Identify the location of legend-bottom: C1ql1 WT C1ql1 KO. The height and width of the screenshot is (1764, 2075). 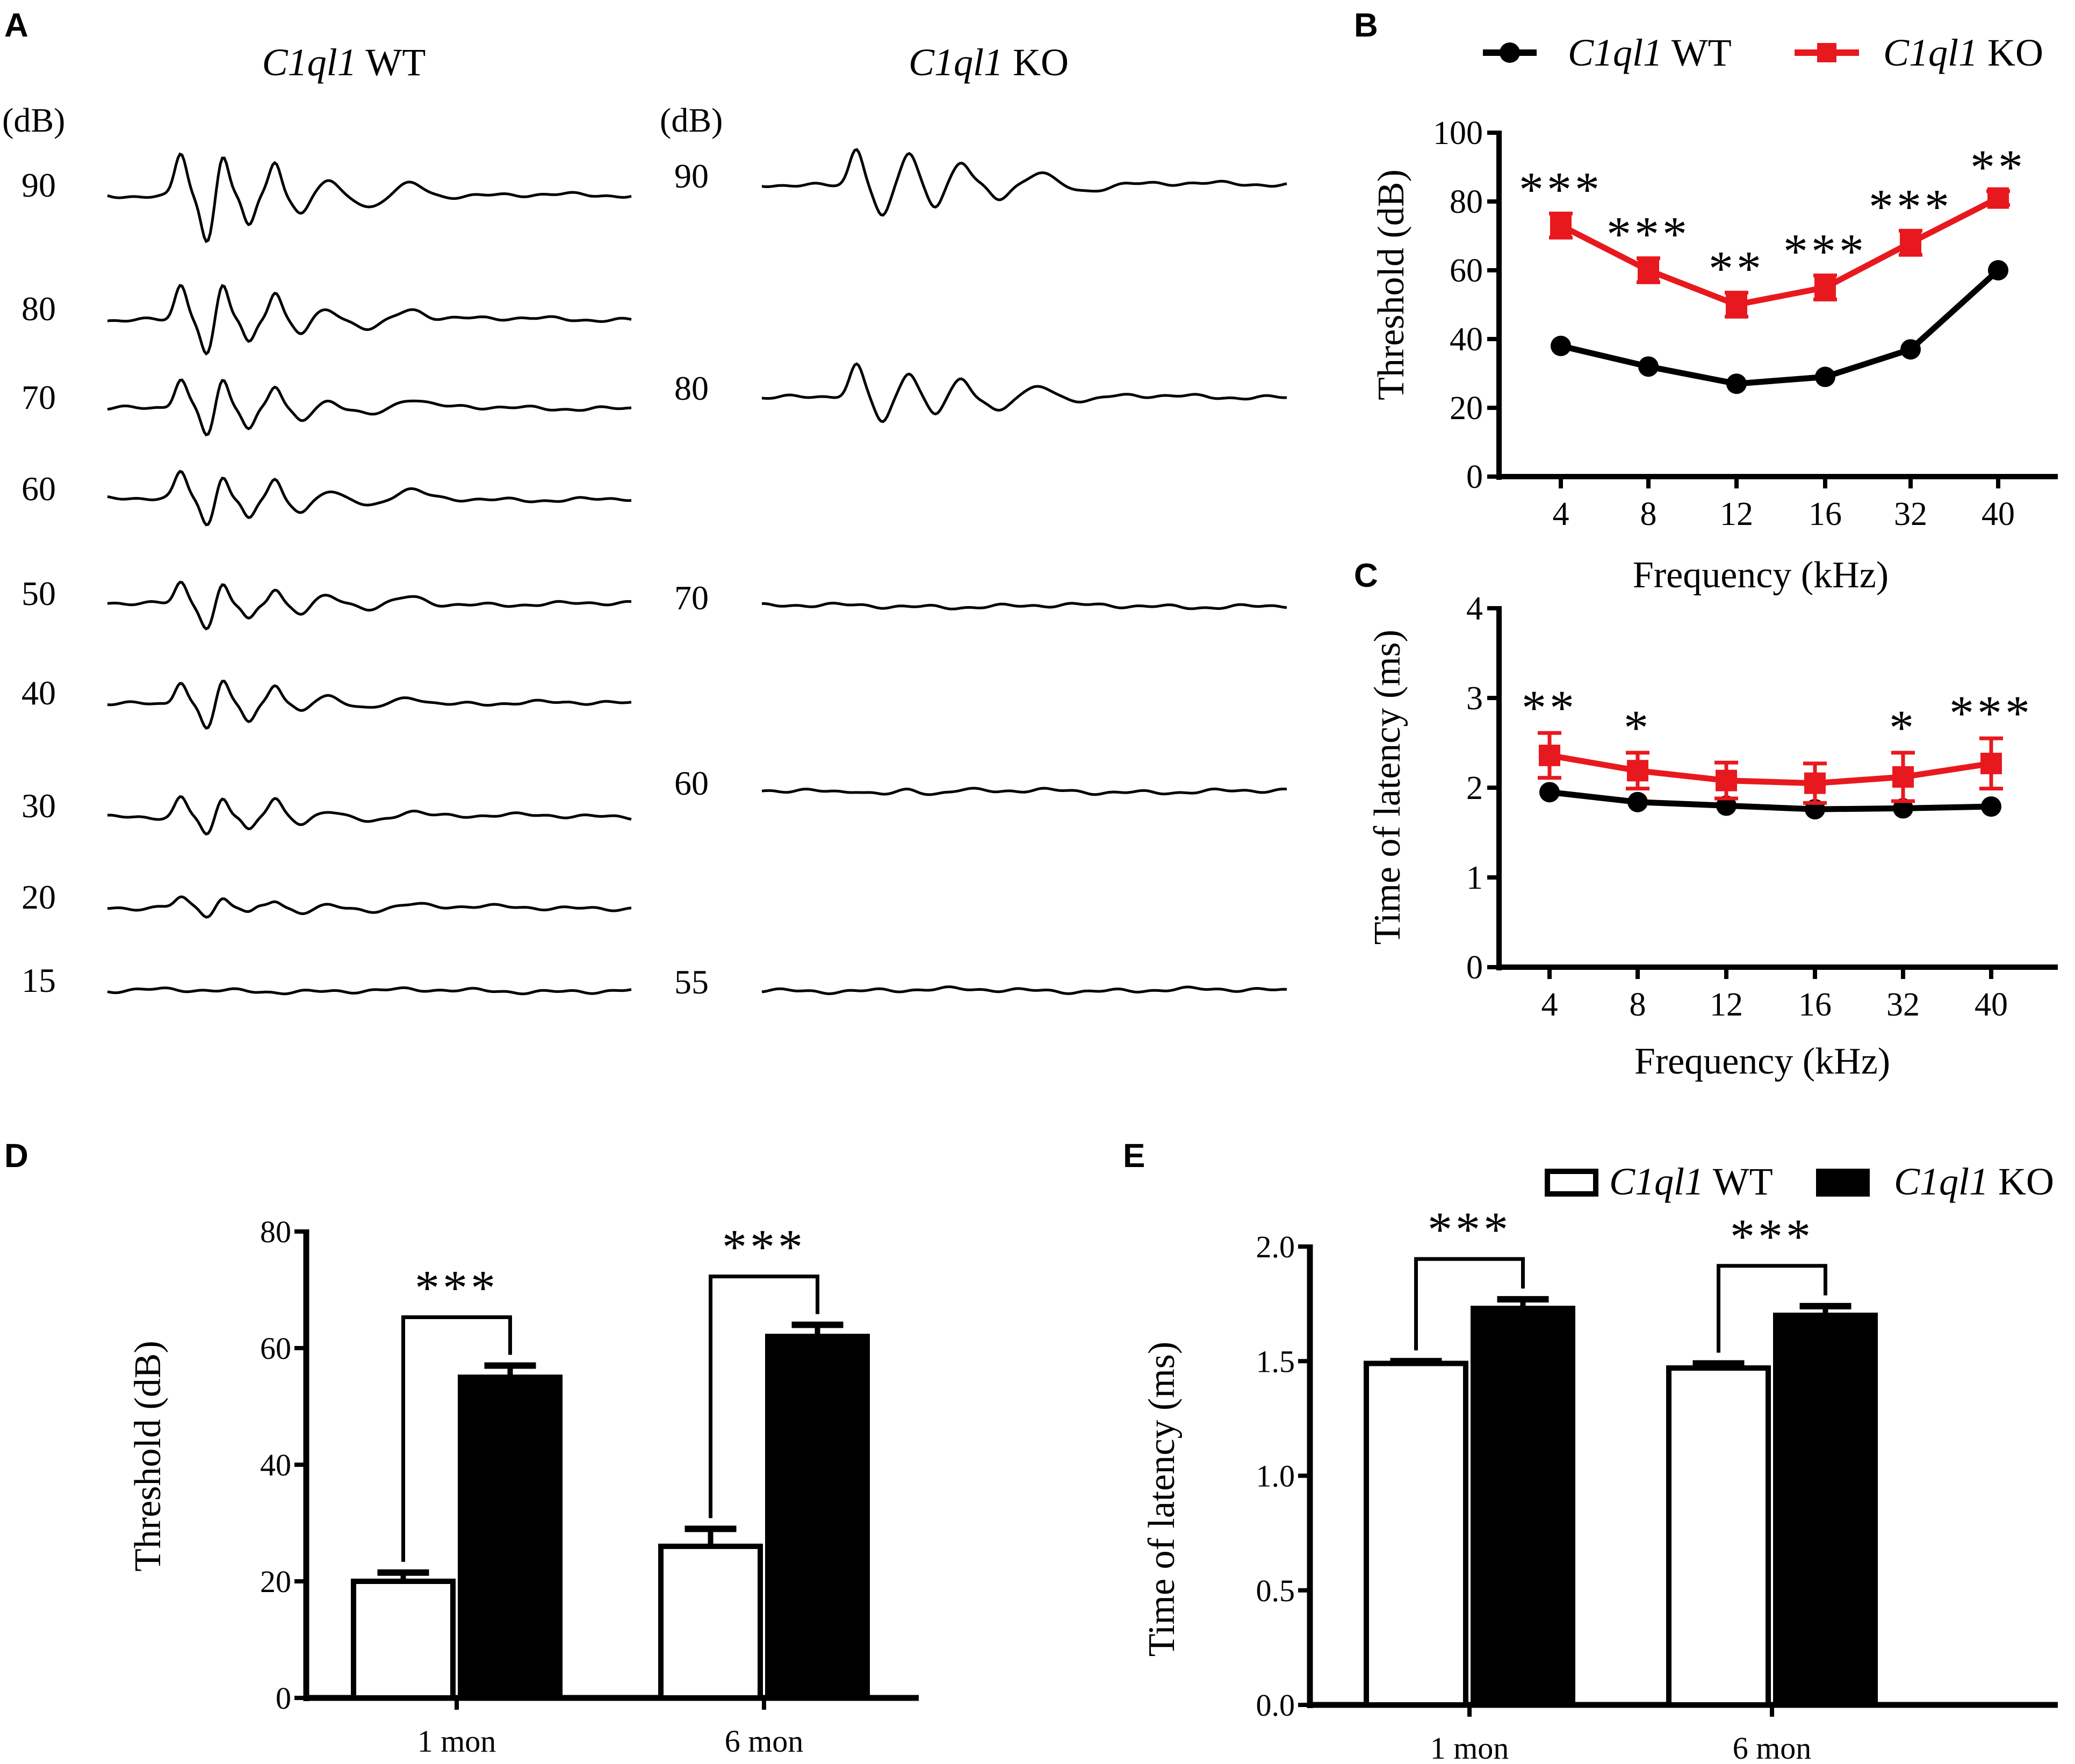
(1799, 1181).